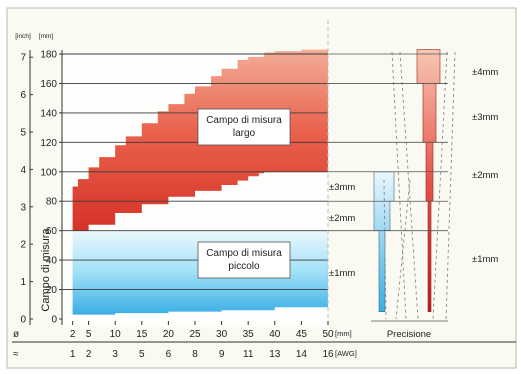  Describe the element at coordinates (89, 334) in the screenshot. I see `x-tick-label: 5` at that location.